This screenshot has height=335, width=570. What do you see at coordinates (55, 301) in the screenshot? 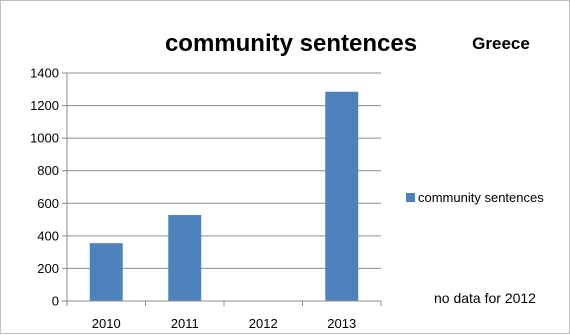
I see `y-tick-label: 0` at bounding box center [55, 301].